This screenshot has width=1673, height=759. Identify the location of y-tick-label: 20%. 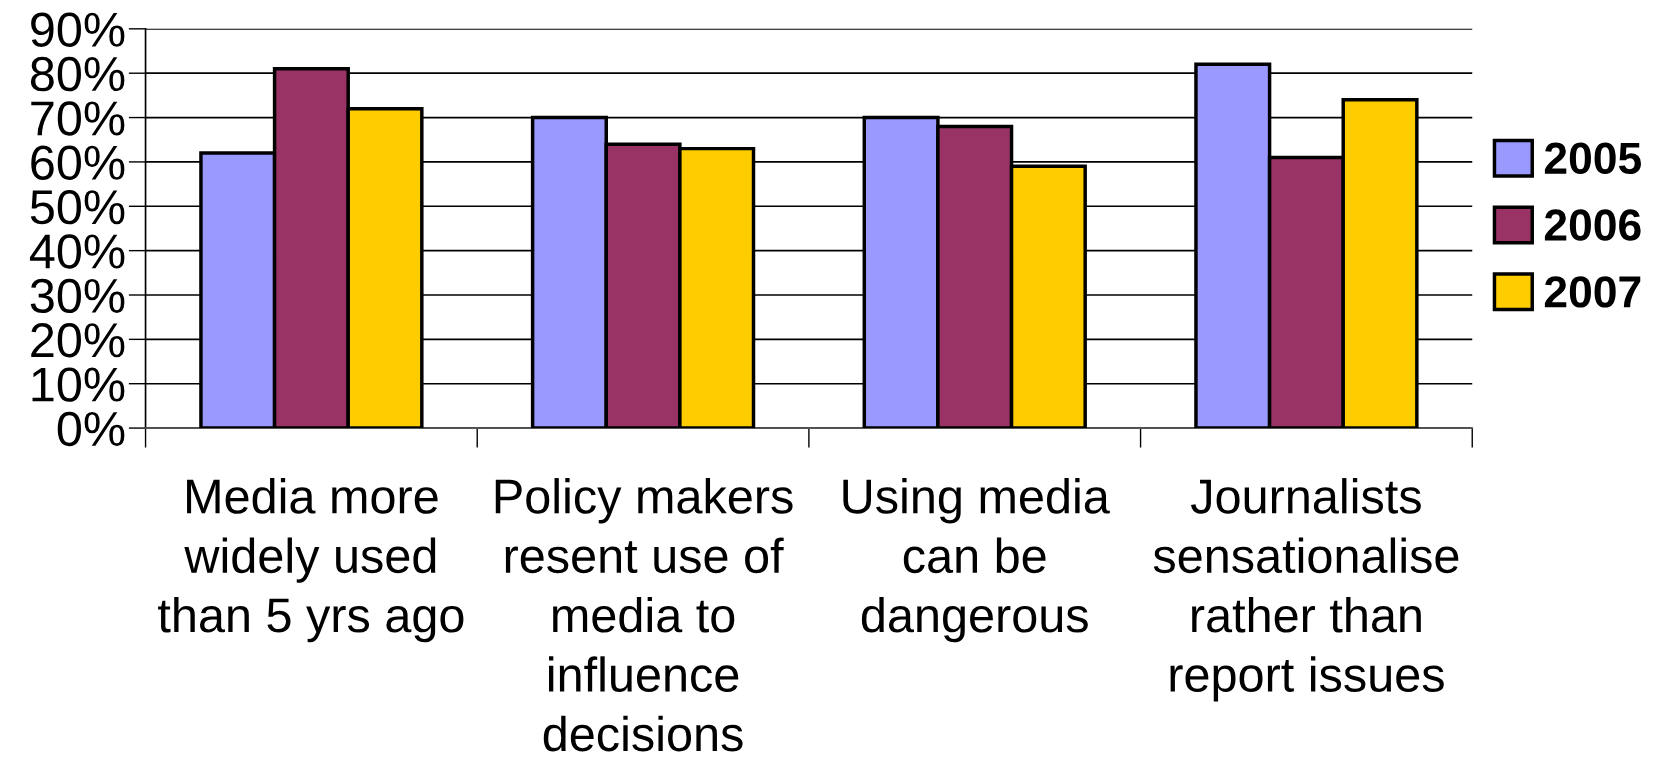
(78, 340).